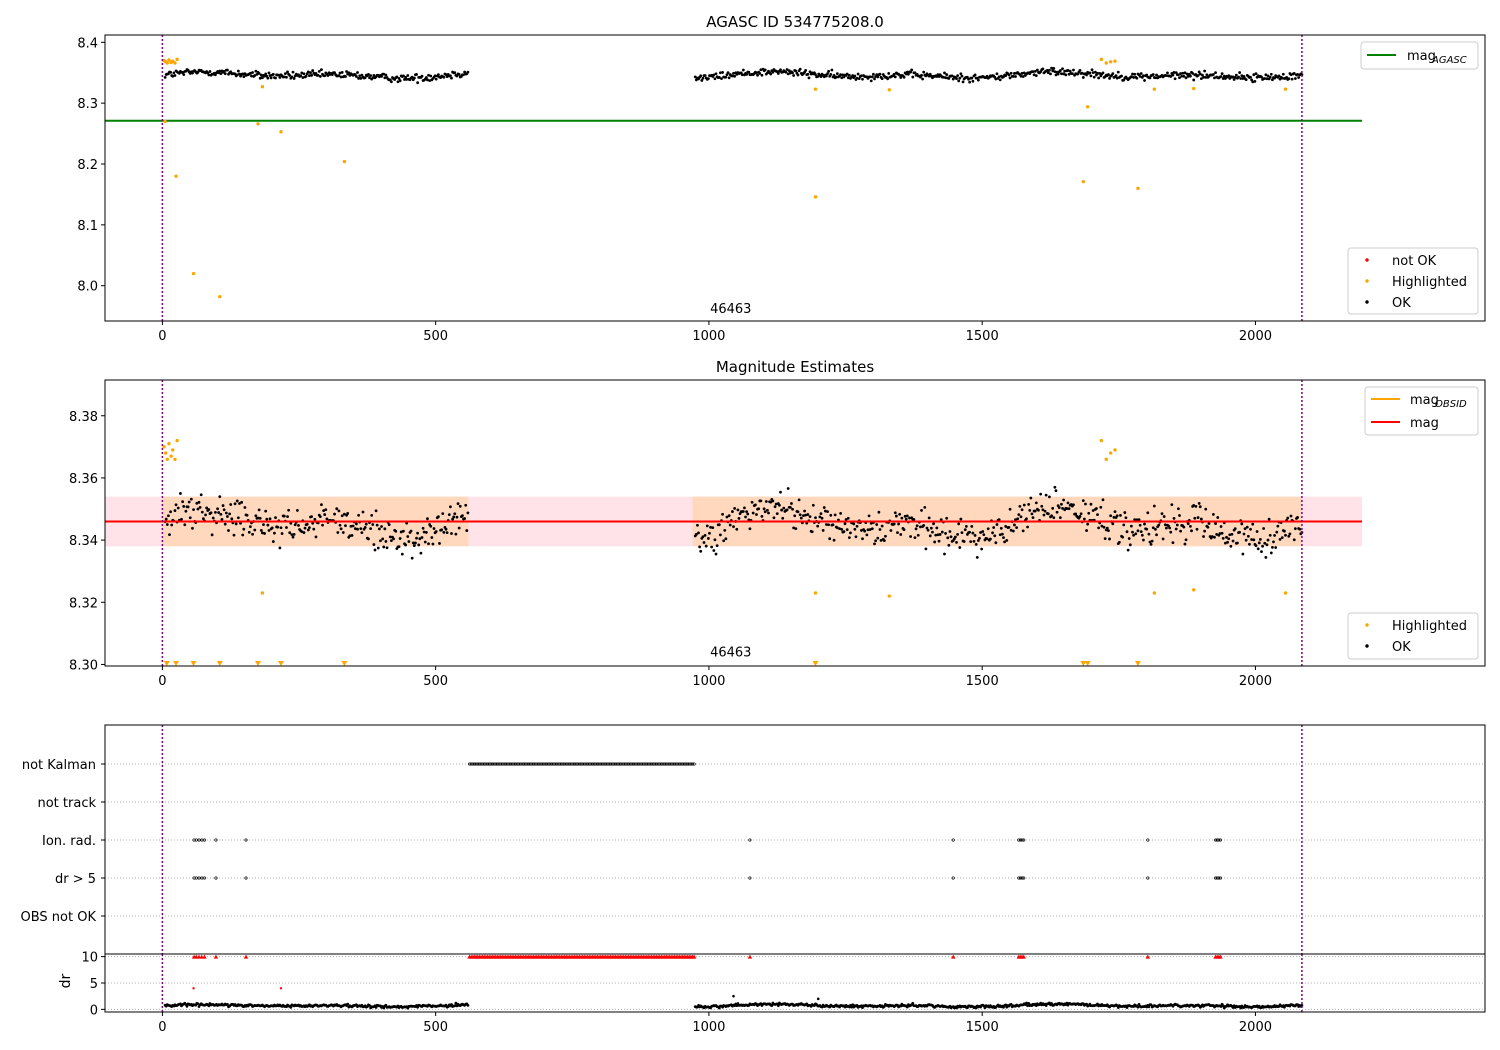 This screenshot has height=1050, width=1500. Describe the element at coordinates (219, 663) in the screenshot. I see `mag-est-off-scale-marker` at that location.